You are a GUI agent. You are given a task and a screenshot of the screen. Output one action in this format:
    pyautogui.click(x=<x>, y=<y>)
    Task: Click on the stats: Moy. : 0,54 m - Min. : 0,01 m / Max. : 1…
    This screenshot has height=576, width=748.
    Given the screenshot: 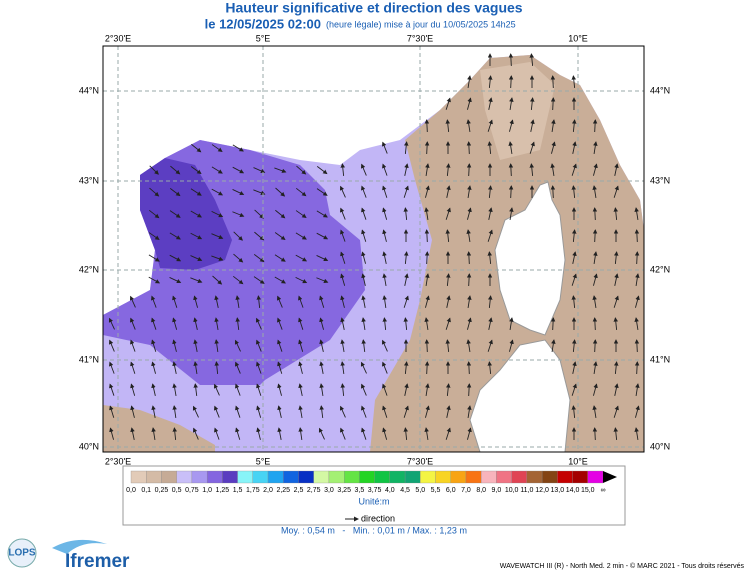 What is the action you would take?
    pyautogui.click(x=374, y=530)
    